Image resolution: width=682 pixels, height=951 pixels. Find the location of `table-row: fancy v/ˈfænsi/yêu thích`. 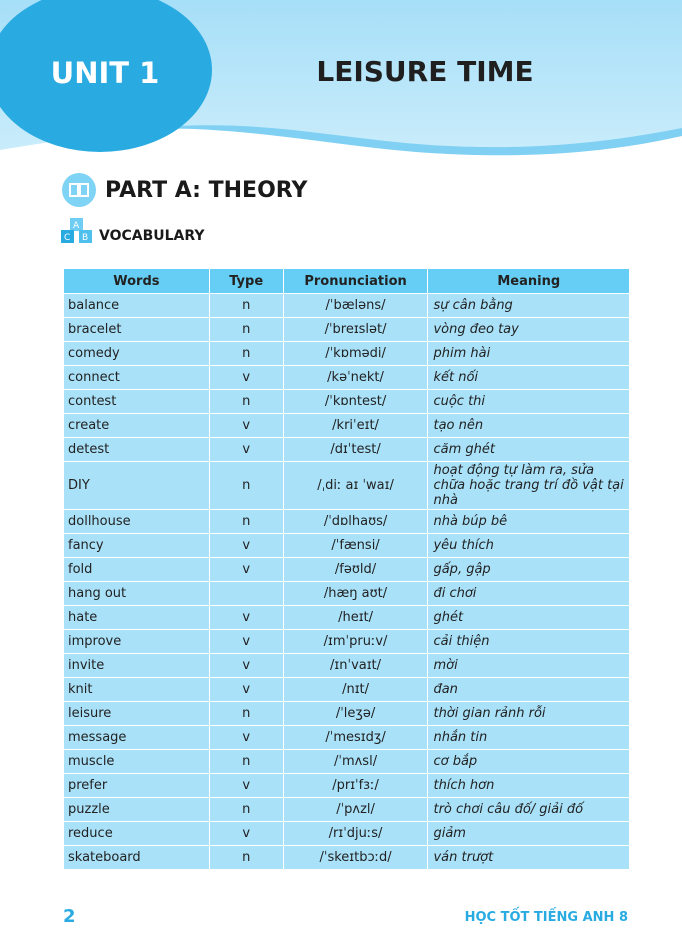

table-row: fancy v/ˈfænsi/yêu thích is located at coordinates (346, 545).